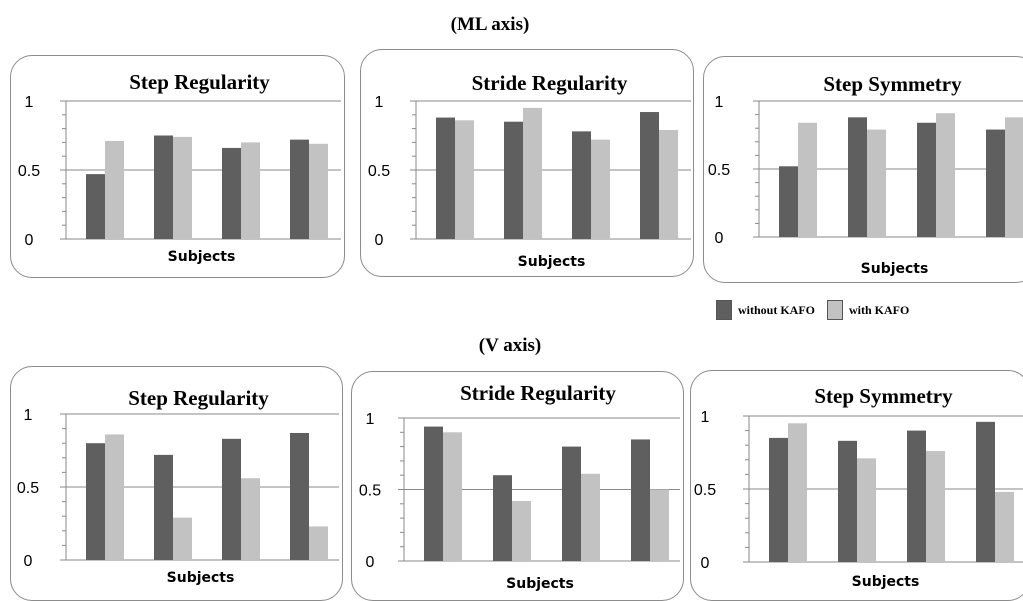  Describe the element at coordinates (879, 309) in the screenshot. I see `legend-label-with-kafo: with KAFO` at that location.